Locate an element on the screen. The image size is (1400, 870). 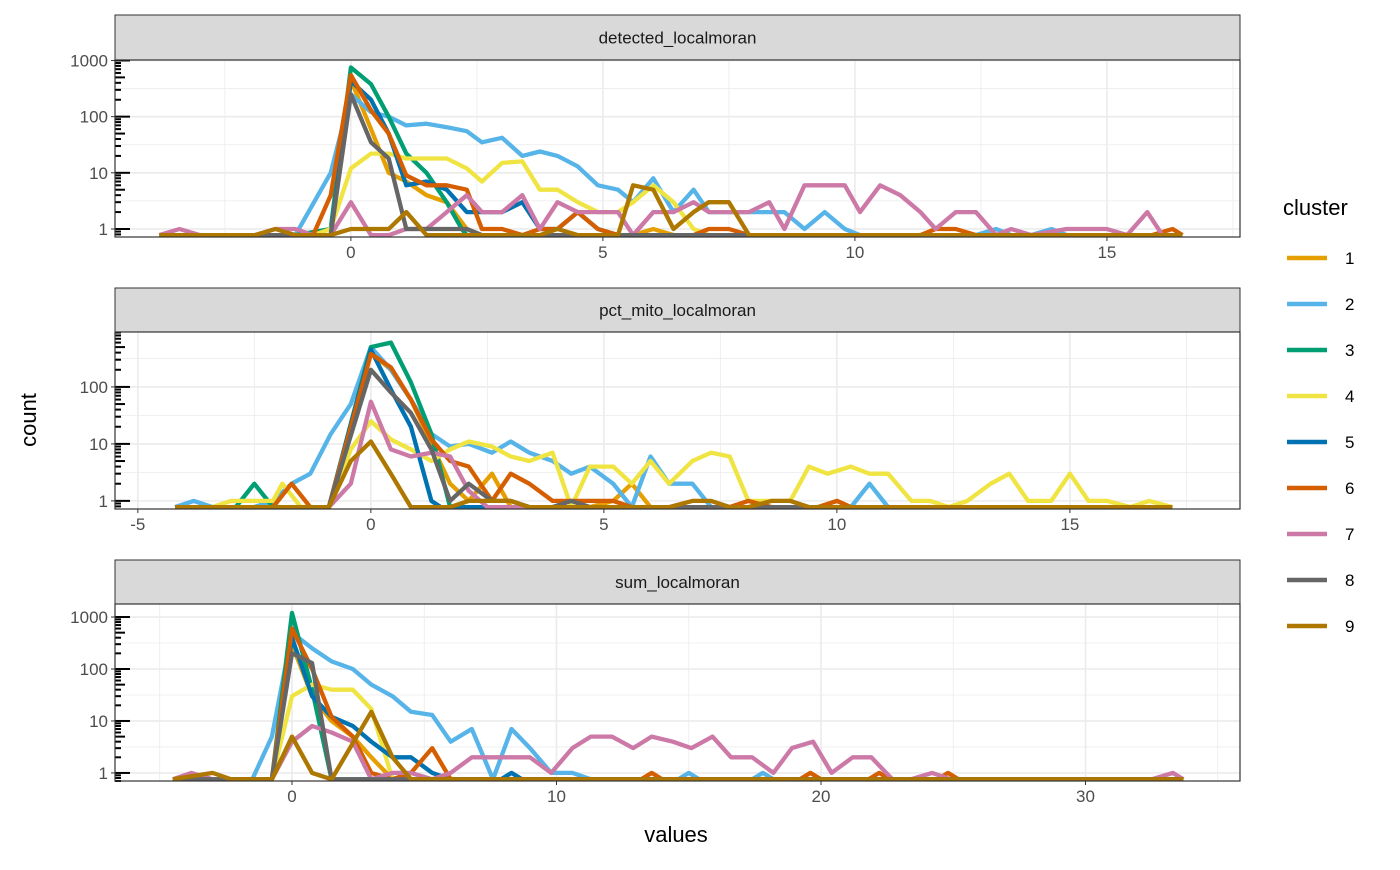
legend-item-4: 4 is located at coordinates (1320, 396).